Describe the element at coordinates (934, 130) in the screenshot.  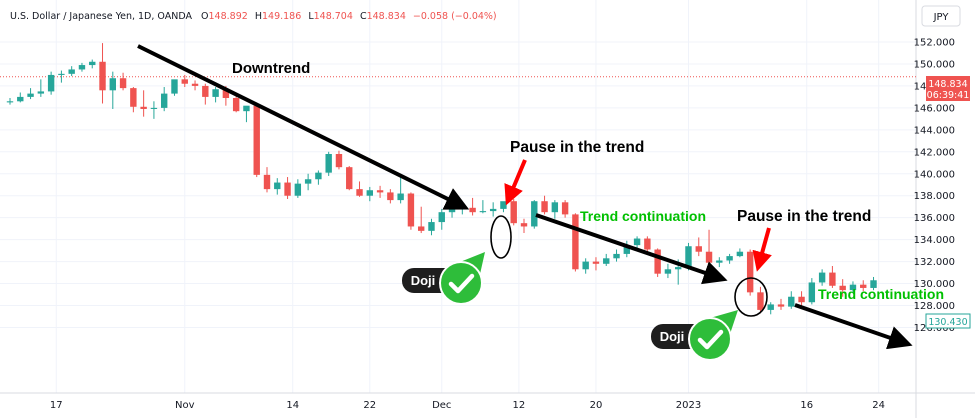
I see `y-tick-label: 144.000` at that location.